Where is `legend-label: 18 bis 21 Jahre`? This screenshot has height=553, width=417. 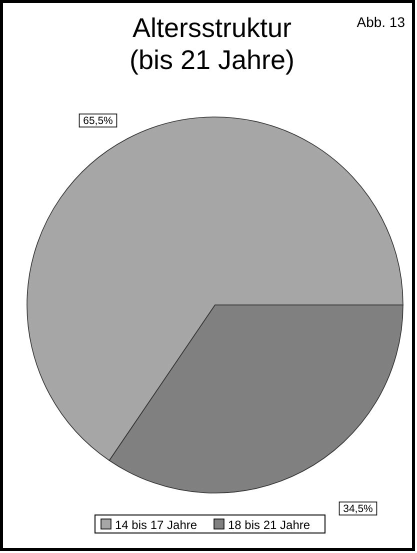 legend-label: 18 bis 21 Jahre is located at coordinates (269, 525).